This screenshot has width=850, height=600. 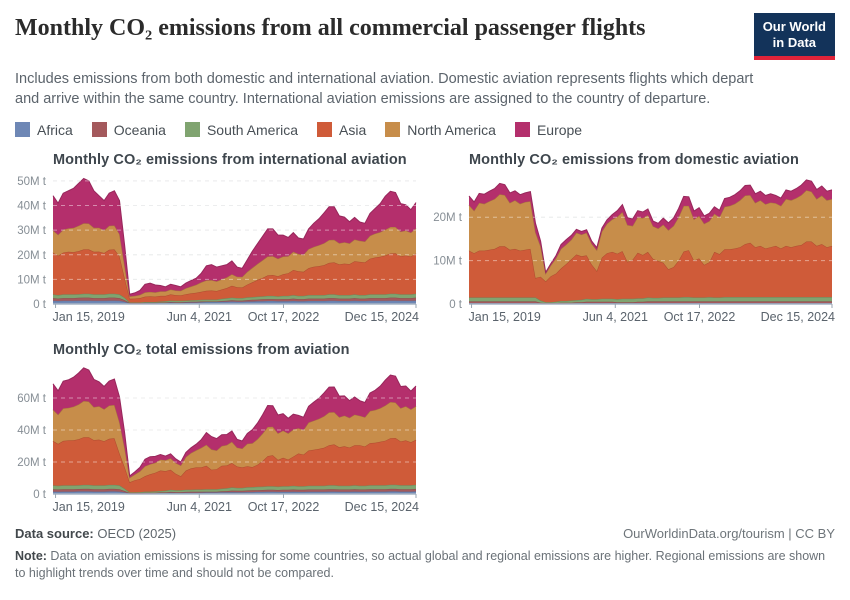 I want to click on legend-item-europe: Europe, so click(x=548, y=129).